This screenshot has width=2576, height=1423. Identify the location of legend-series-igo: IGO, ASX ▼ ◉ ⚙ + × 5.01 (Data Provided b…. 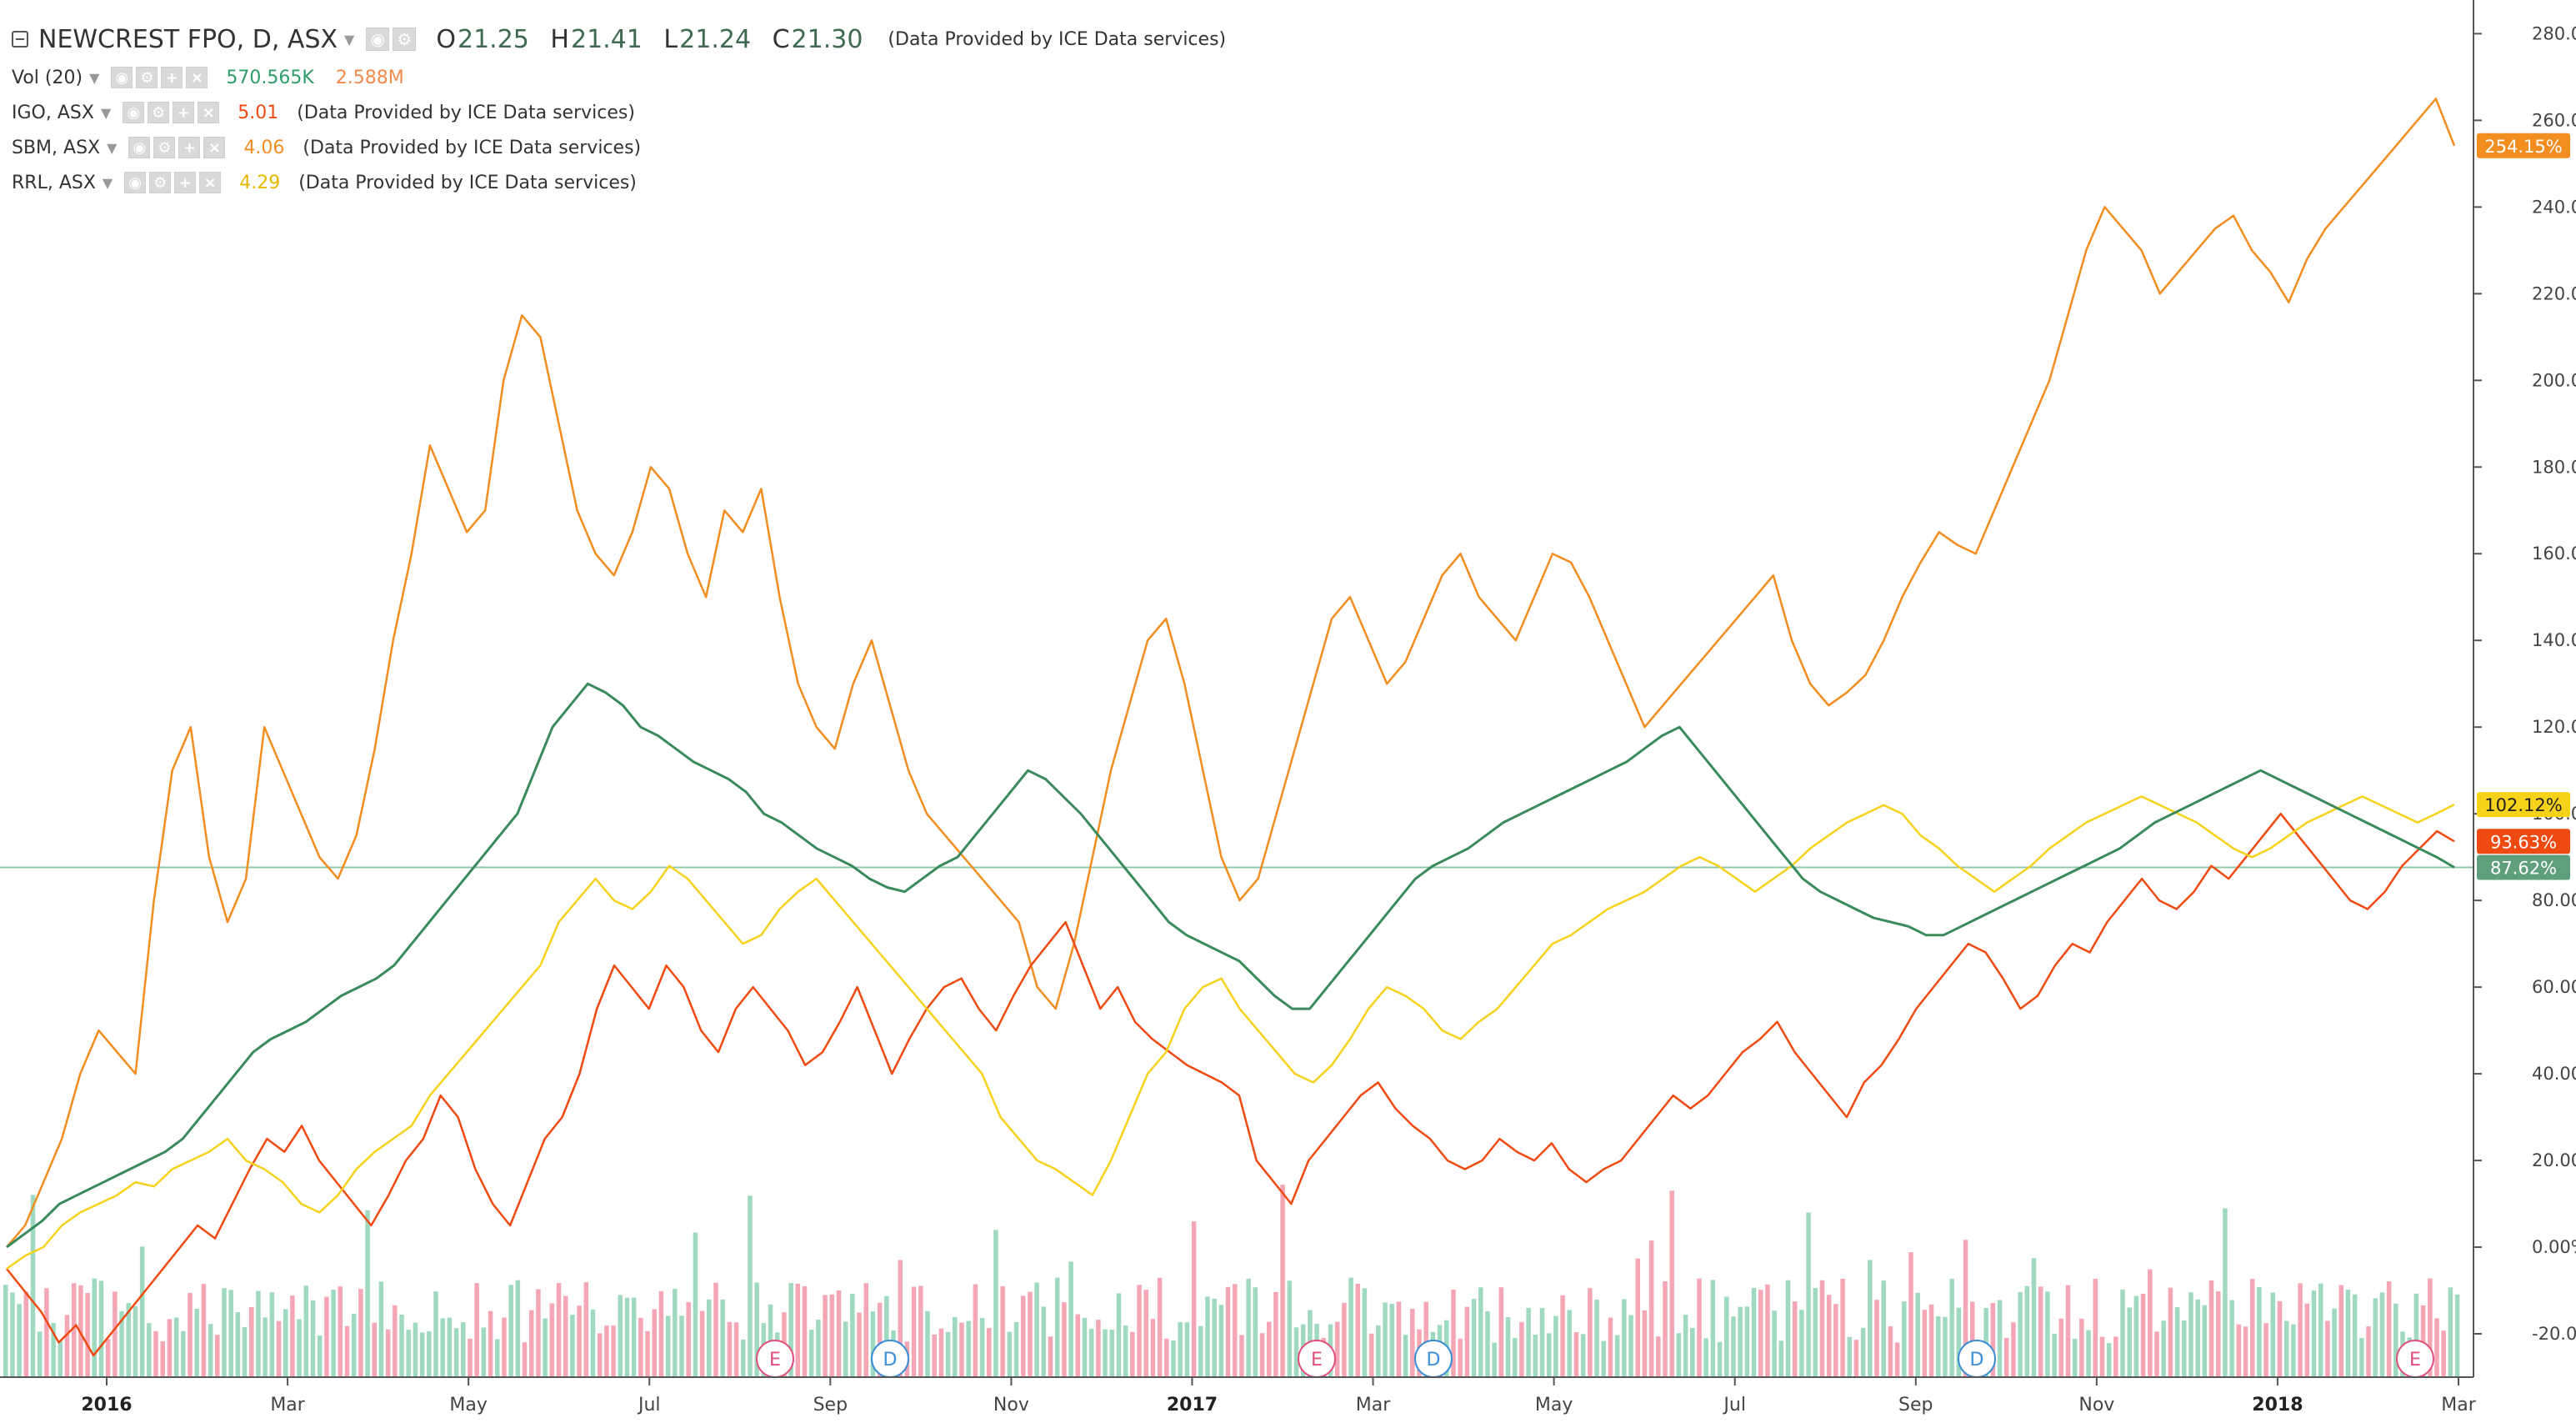
(619, 112).